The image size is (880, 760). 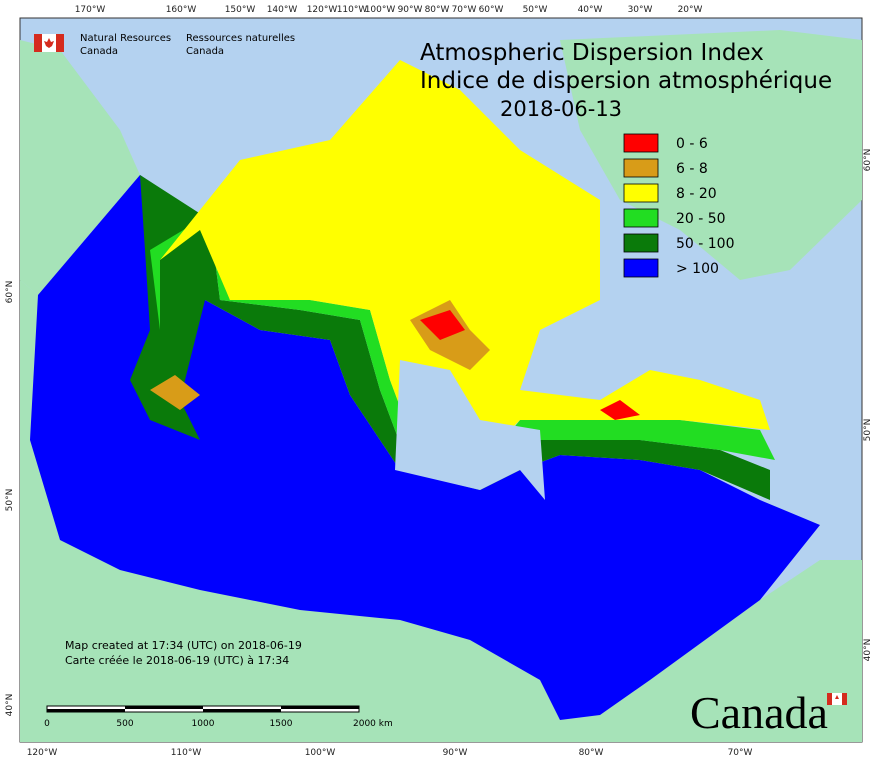 I want to click on note: Carte créée le 2018-06-19 (UTC) à 17:34, so click(x=177, y=660).